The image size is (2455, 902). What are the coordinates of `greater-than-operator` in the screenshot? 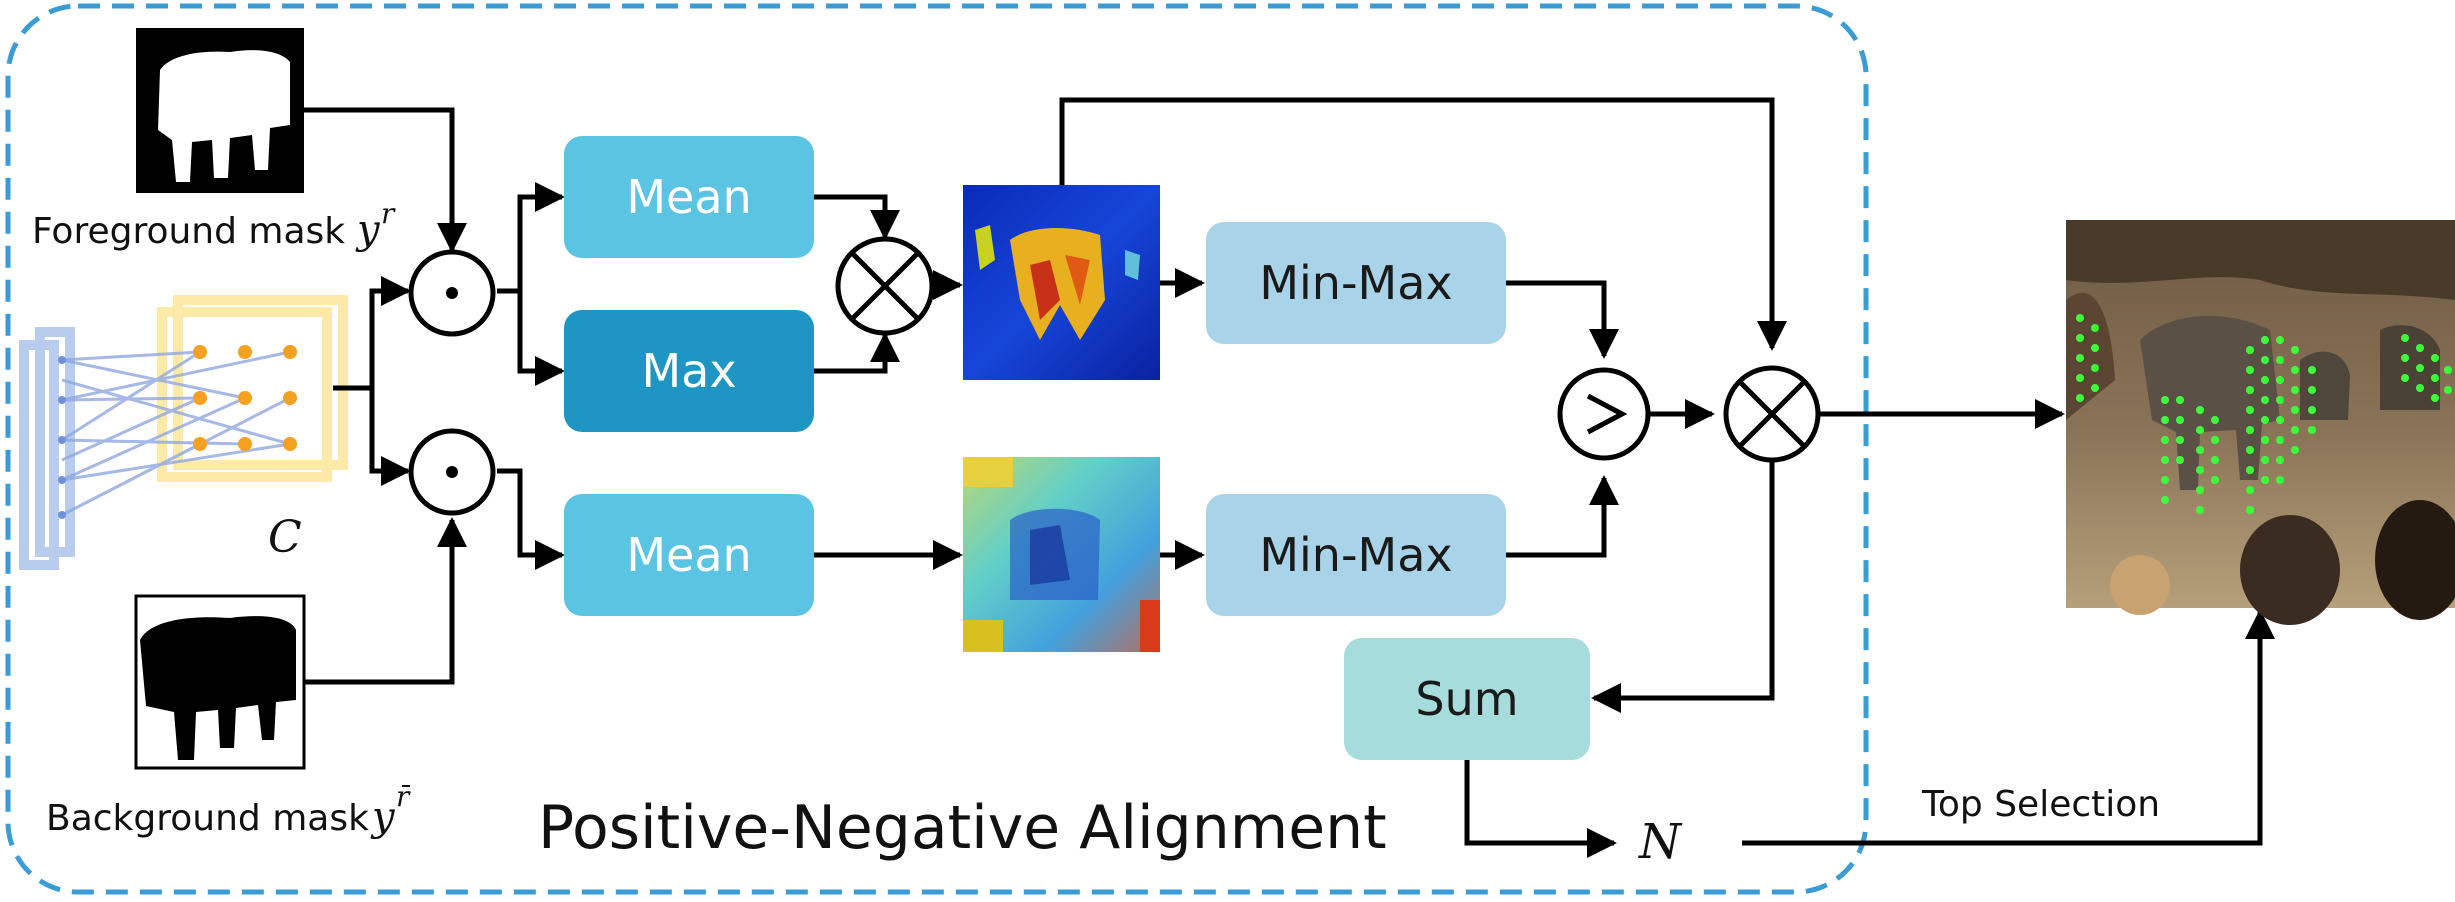 It's located at (1604, 414).